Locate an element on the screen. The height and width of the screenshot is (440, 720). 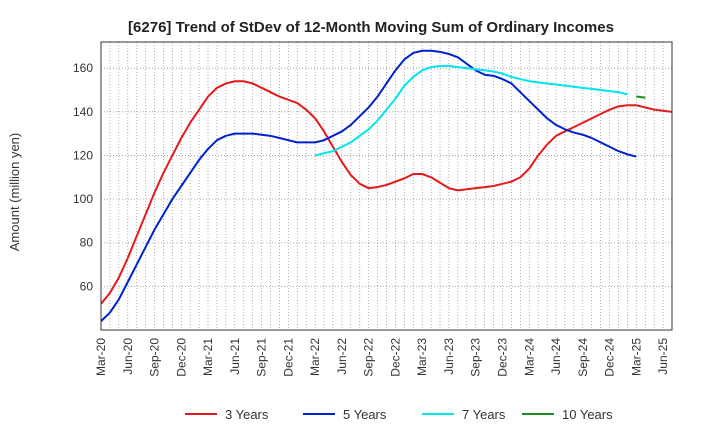
y-tick-label: 120 is located at coordinates (83, 155).